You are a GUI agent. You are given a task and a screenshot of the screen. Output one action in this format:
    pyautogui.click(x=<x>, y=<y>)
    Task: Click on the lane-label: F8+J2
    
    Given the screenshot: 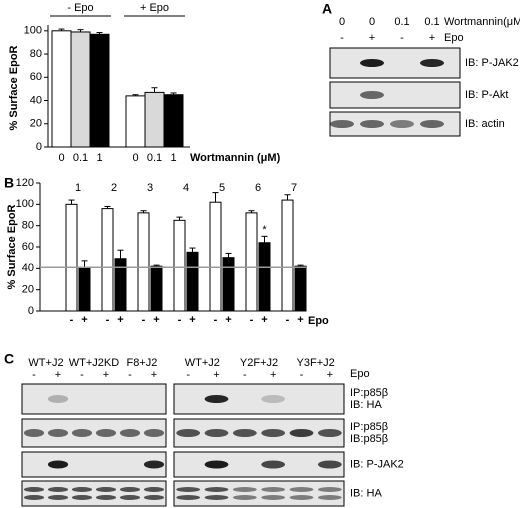 What is the action you would take?
    pyautogui.click(x=142, y=363)
    